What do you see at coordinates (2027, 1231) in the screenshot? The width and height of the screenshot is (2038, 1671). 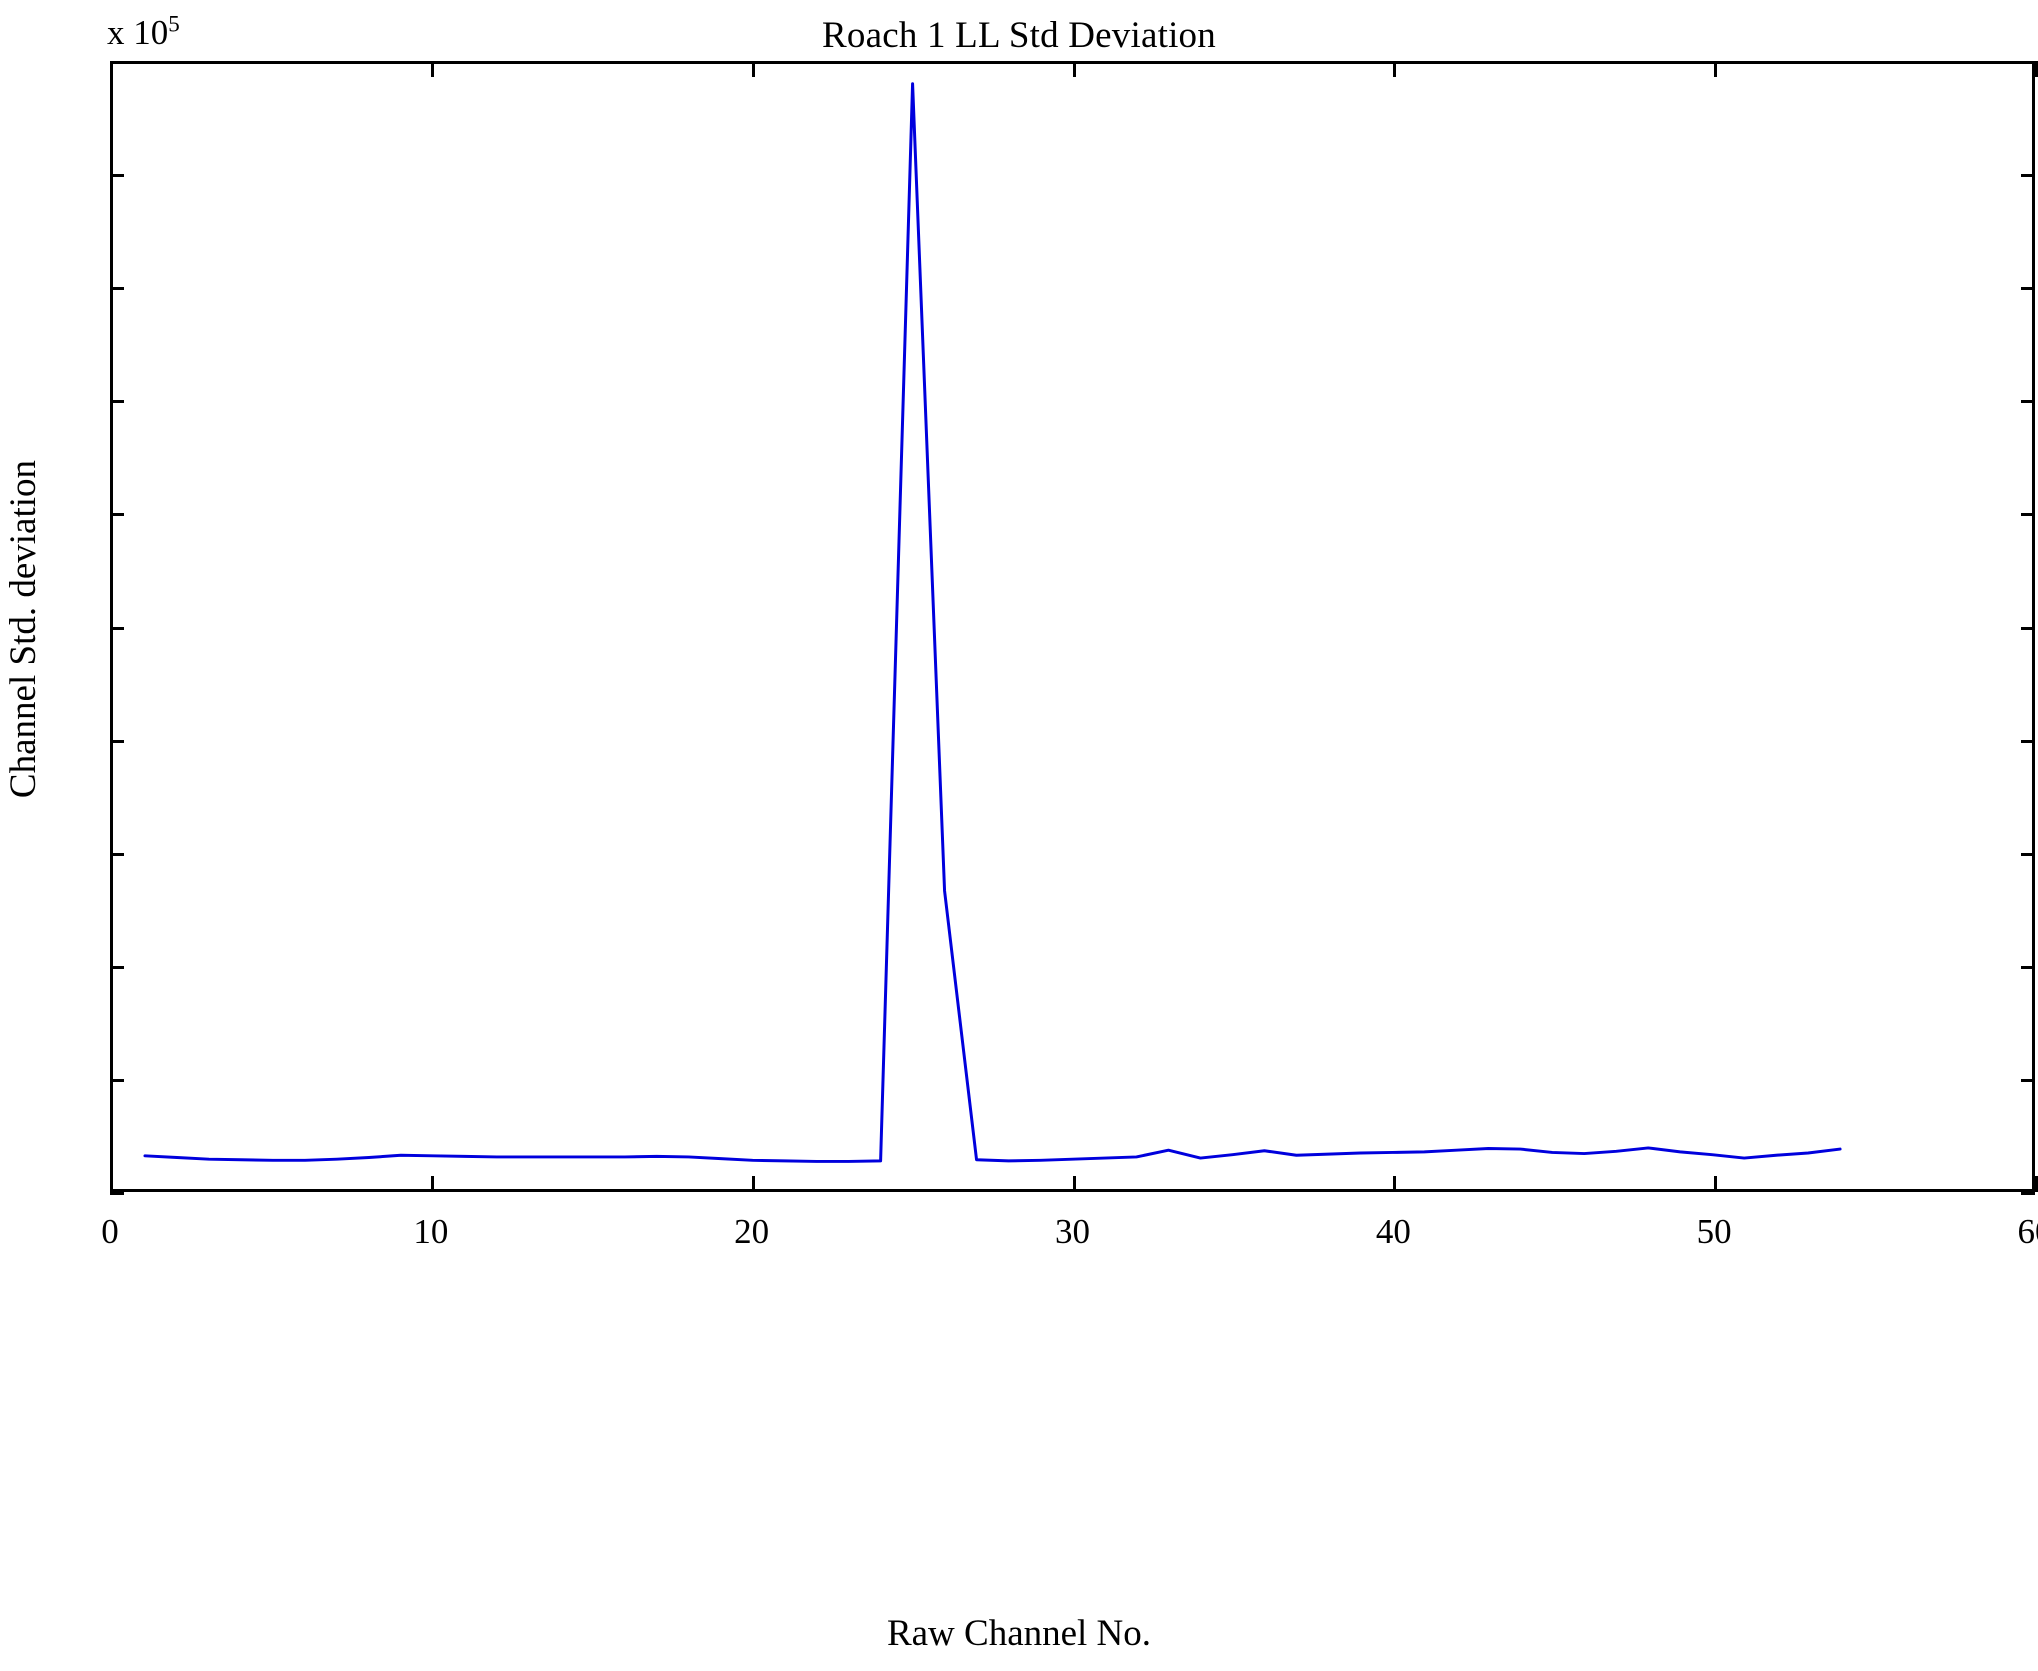 I see `x-axis-tick-label: 60` at bounding box center [2027, 1231].